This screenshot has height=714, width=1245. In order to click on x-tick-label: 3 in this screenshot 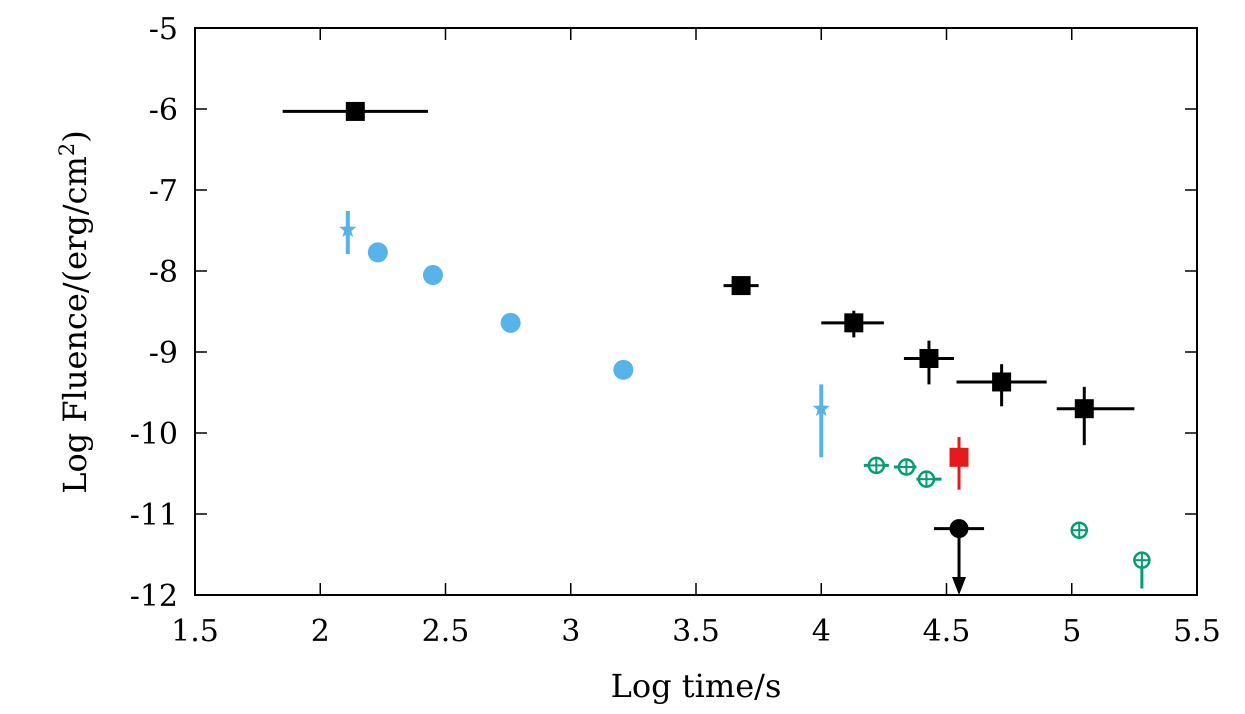, I will do `click(570, 631)`.